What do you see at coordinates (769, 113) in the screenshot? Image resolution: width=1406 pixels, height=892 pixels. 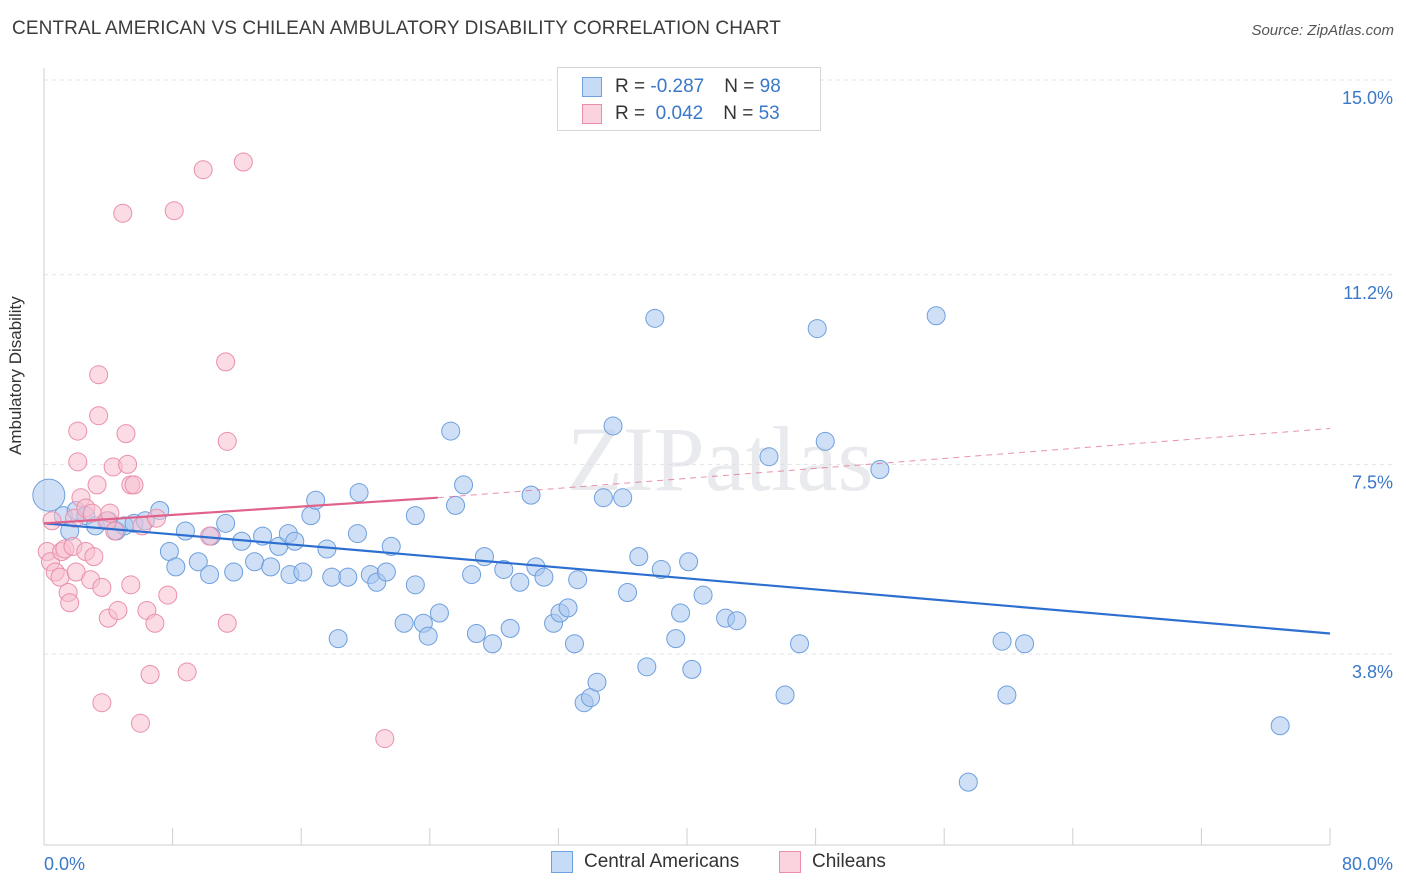 I see `legend-n-value: 53` at bounding box center [769, 113].